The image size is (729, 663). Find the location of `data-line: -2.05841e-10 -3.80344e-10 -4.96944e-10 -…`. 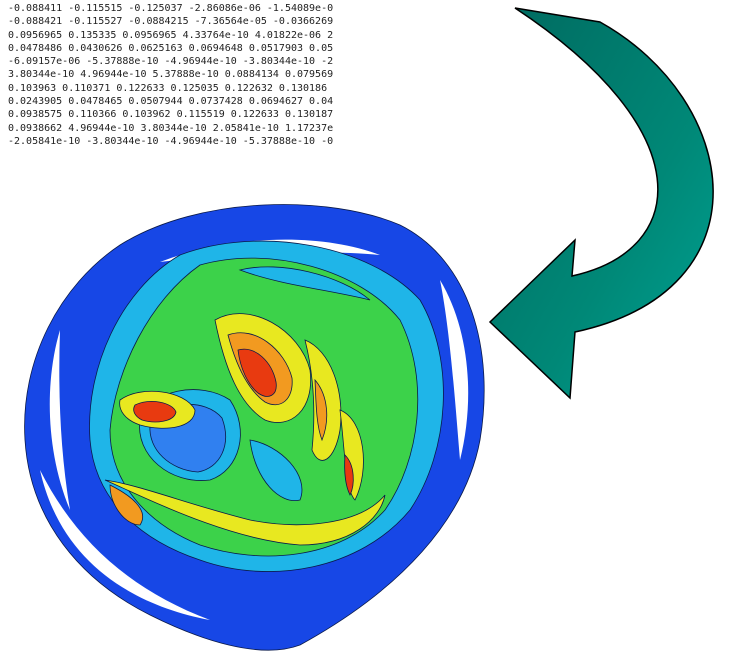

data-line: -2.05841e-10 -3.80344e-10 -4.96944e-10 -… is located at coordinates (171, 141).